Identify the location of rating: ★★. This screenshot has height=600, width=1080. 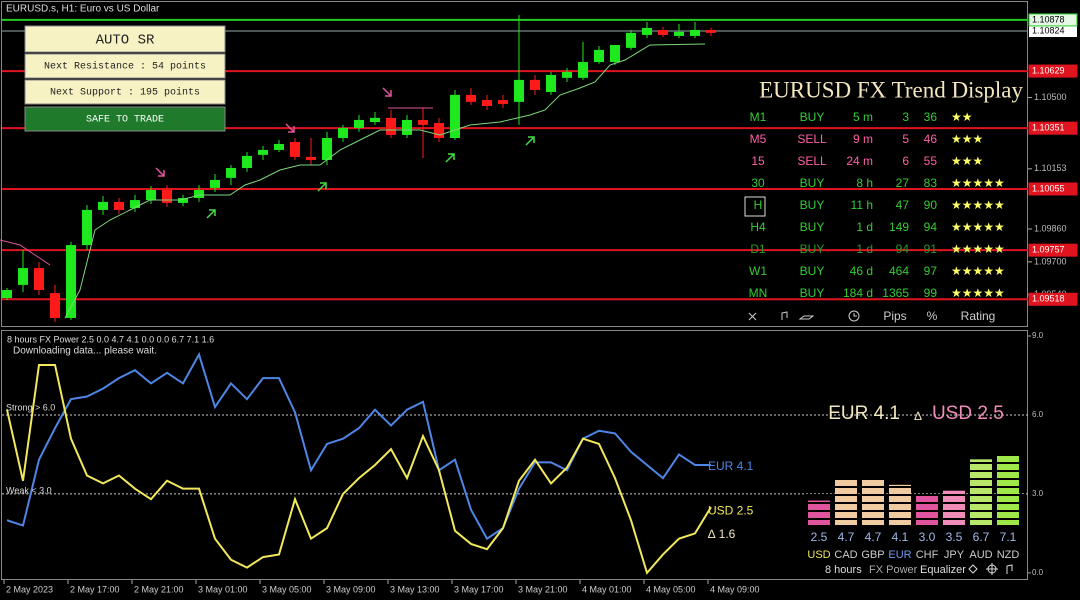
(962, 117).